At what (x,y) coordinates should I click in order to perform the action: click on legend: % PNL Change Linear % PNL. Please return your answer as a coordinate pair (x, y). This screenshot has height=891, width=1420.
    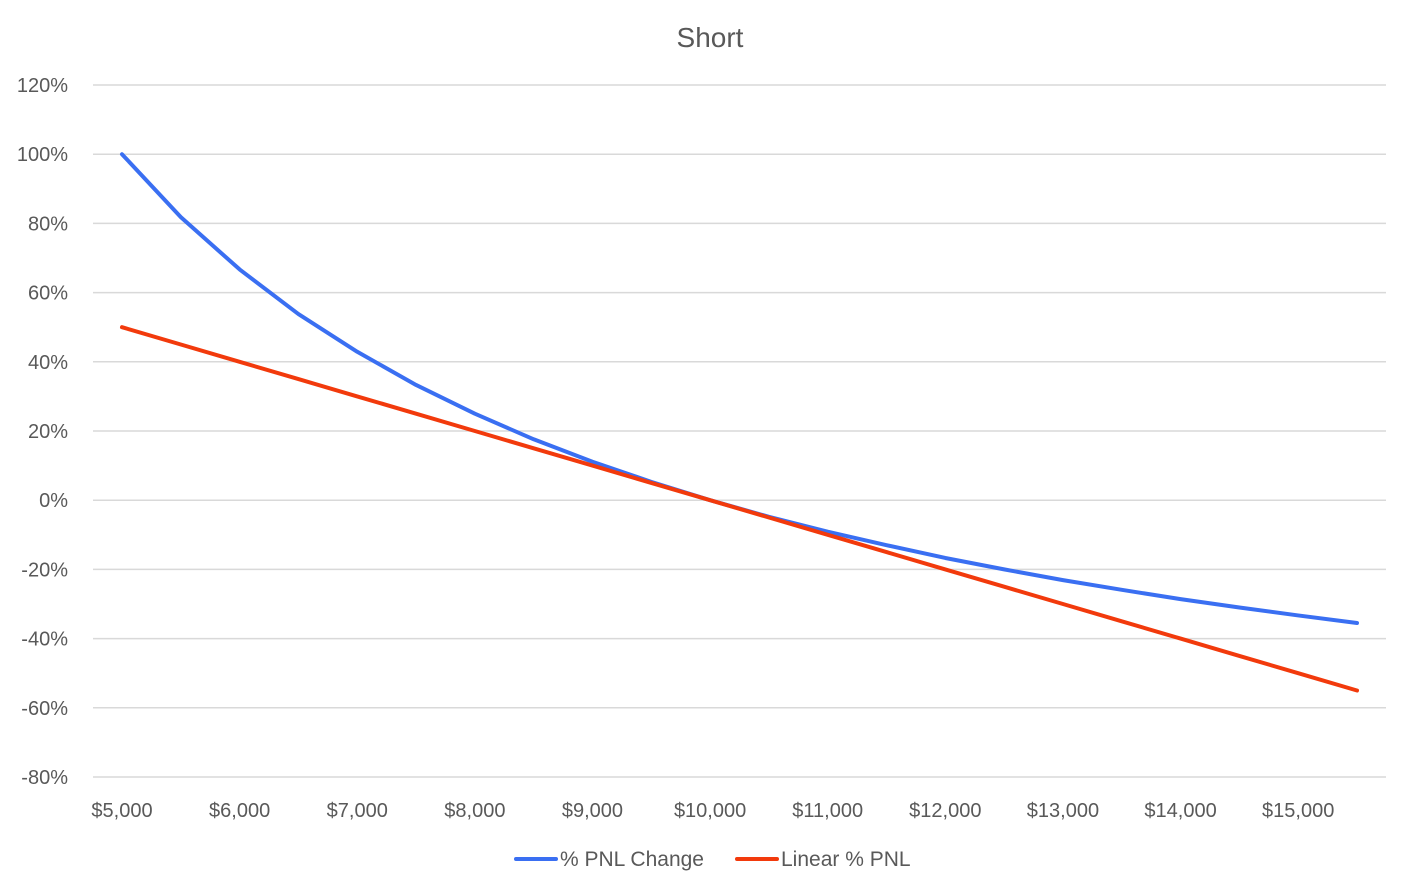
    Looking at the image, I should click on (712, 859).